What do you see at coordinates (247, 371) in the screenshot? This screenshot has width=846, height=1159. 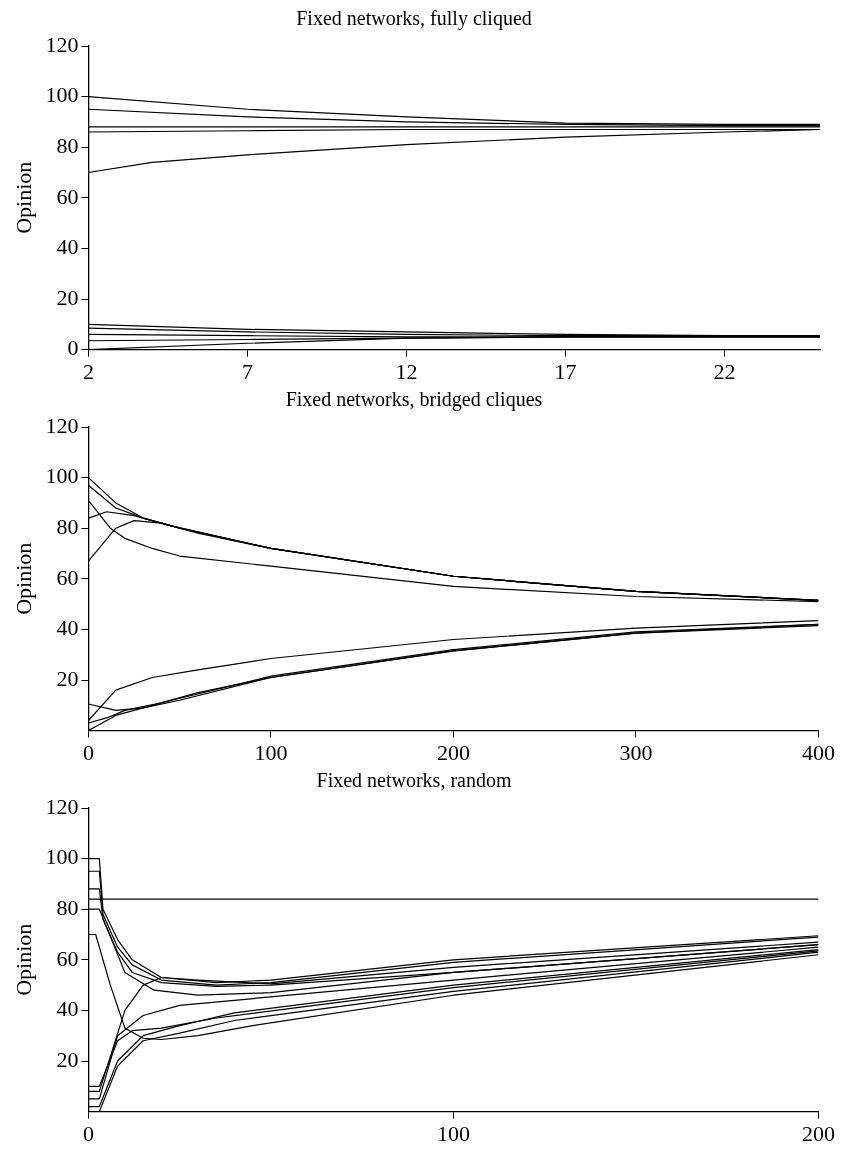 I see `x-tick-label: 7` at bounding box center [247, 371].